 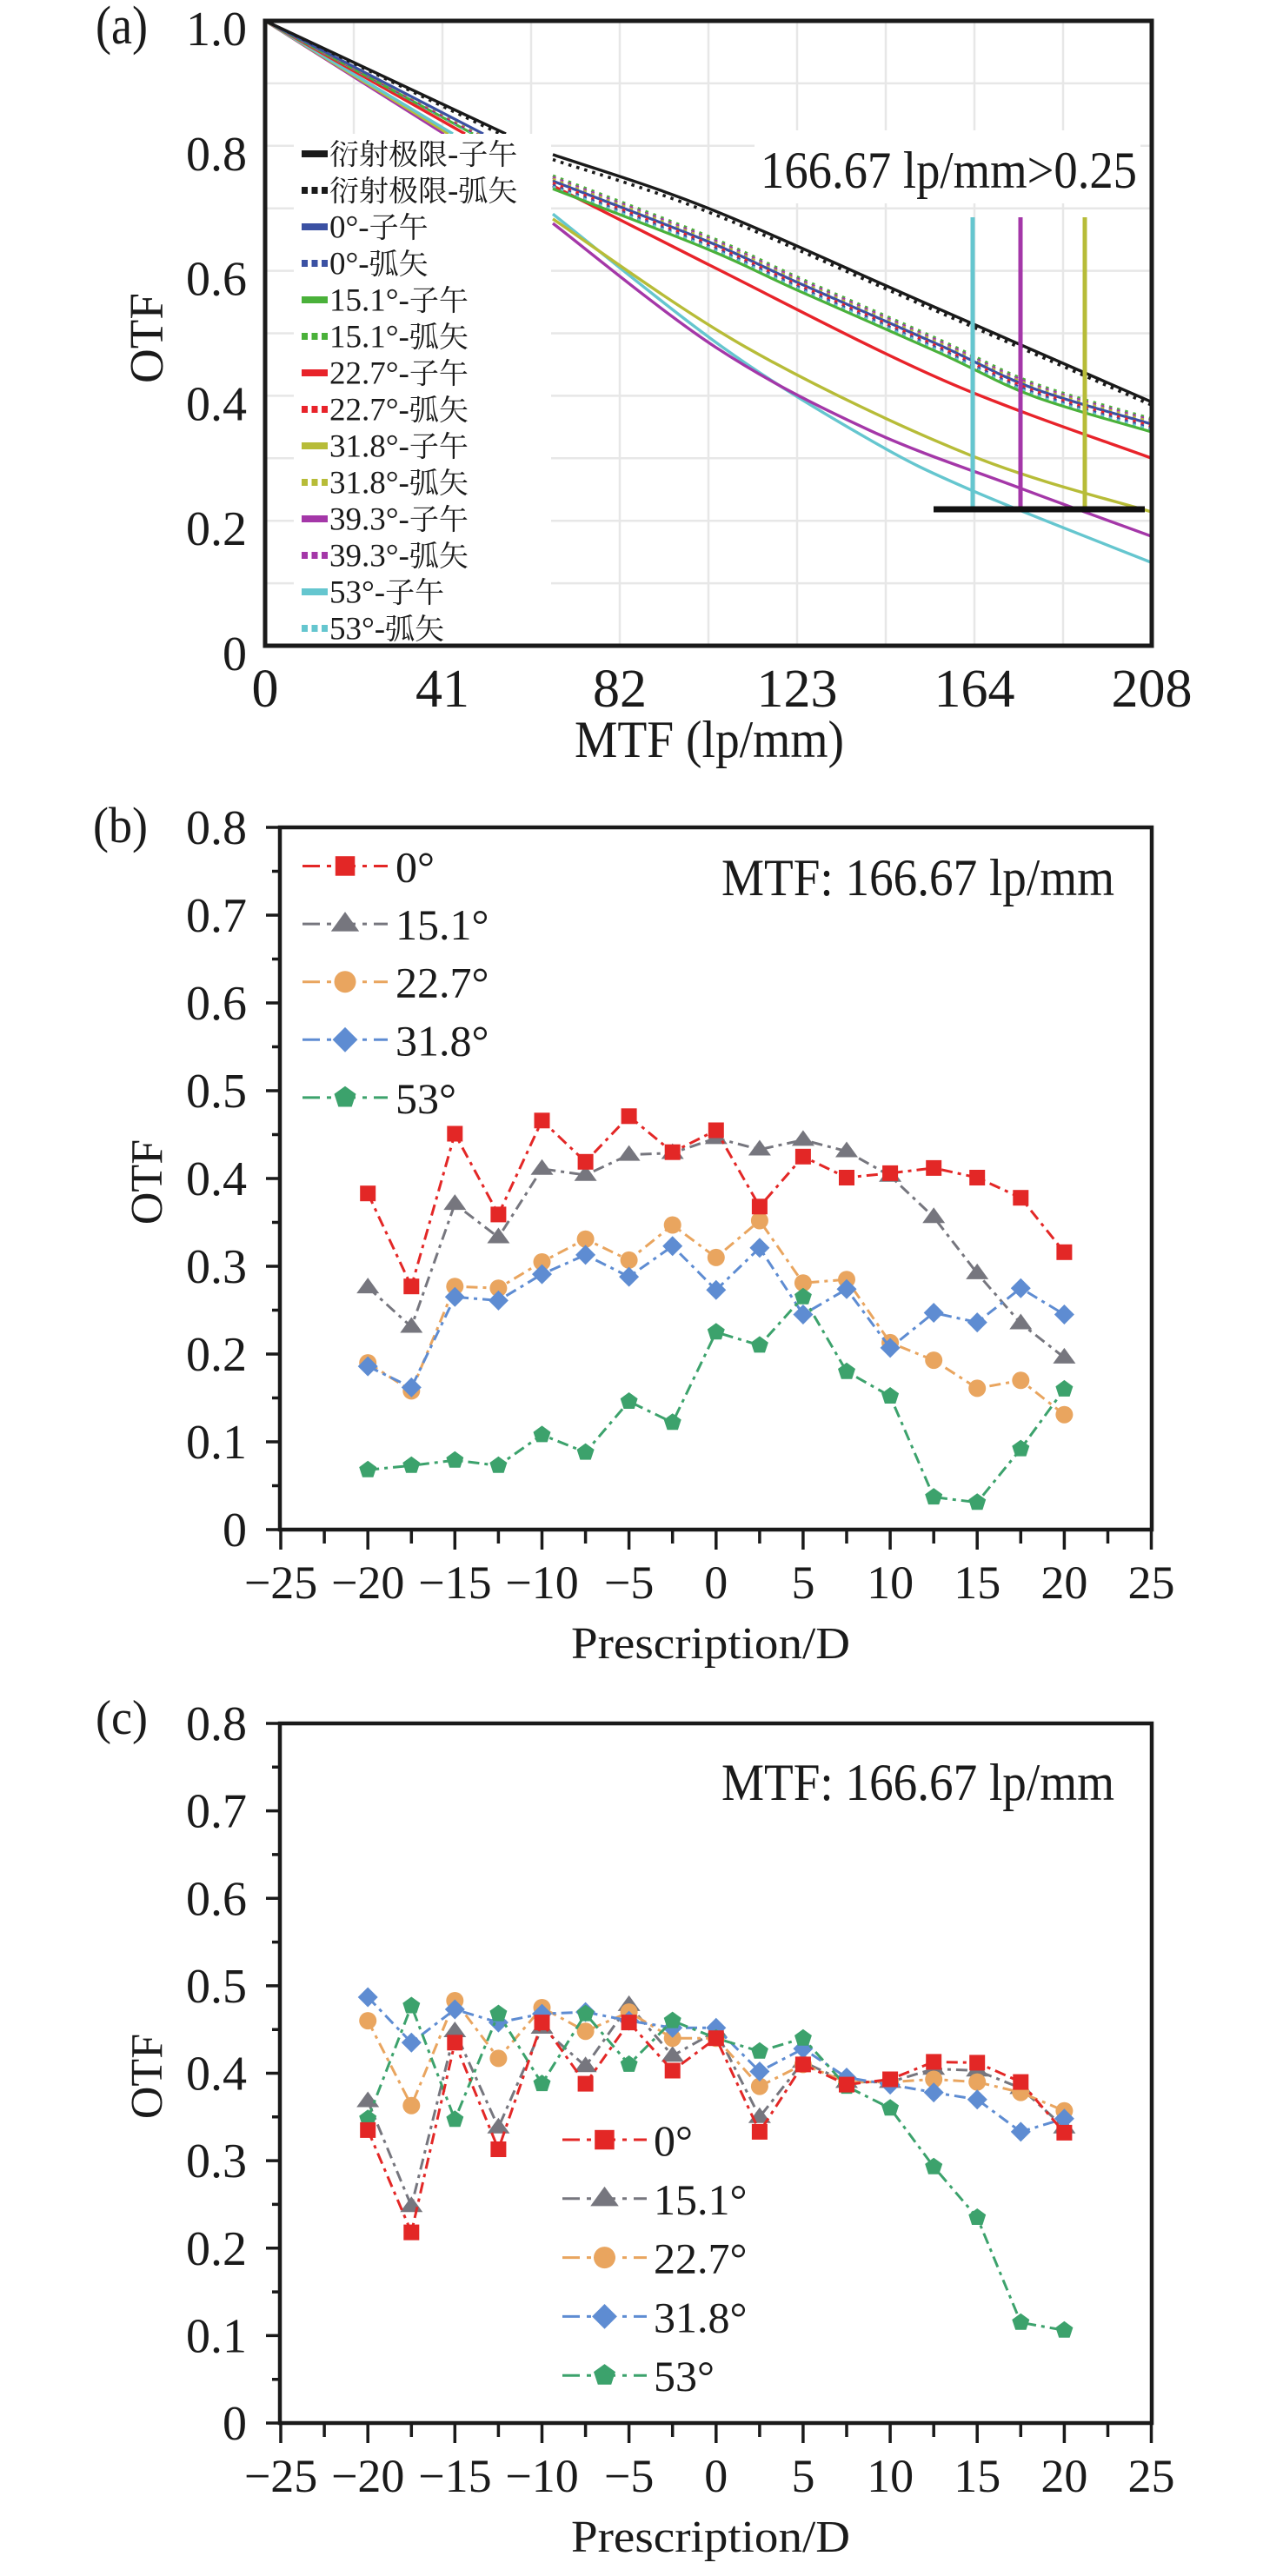 What do you see at coordinates (974, 689) in the screenshot?
I see `svg-text: 164` at bounding box center [974, 689].